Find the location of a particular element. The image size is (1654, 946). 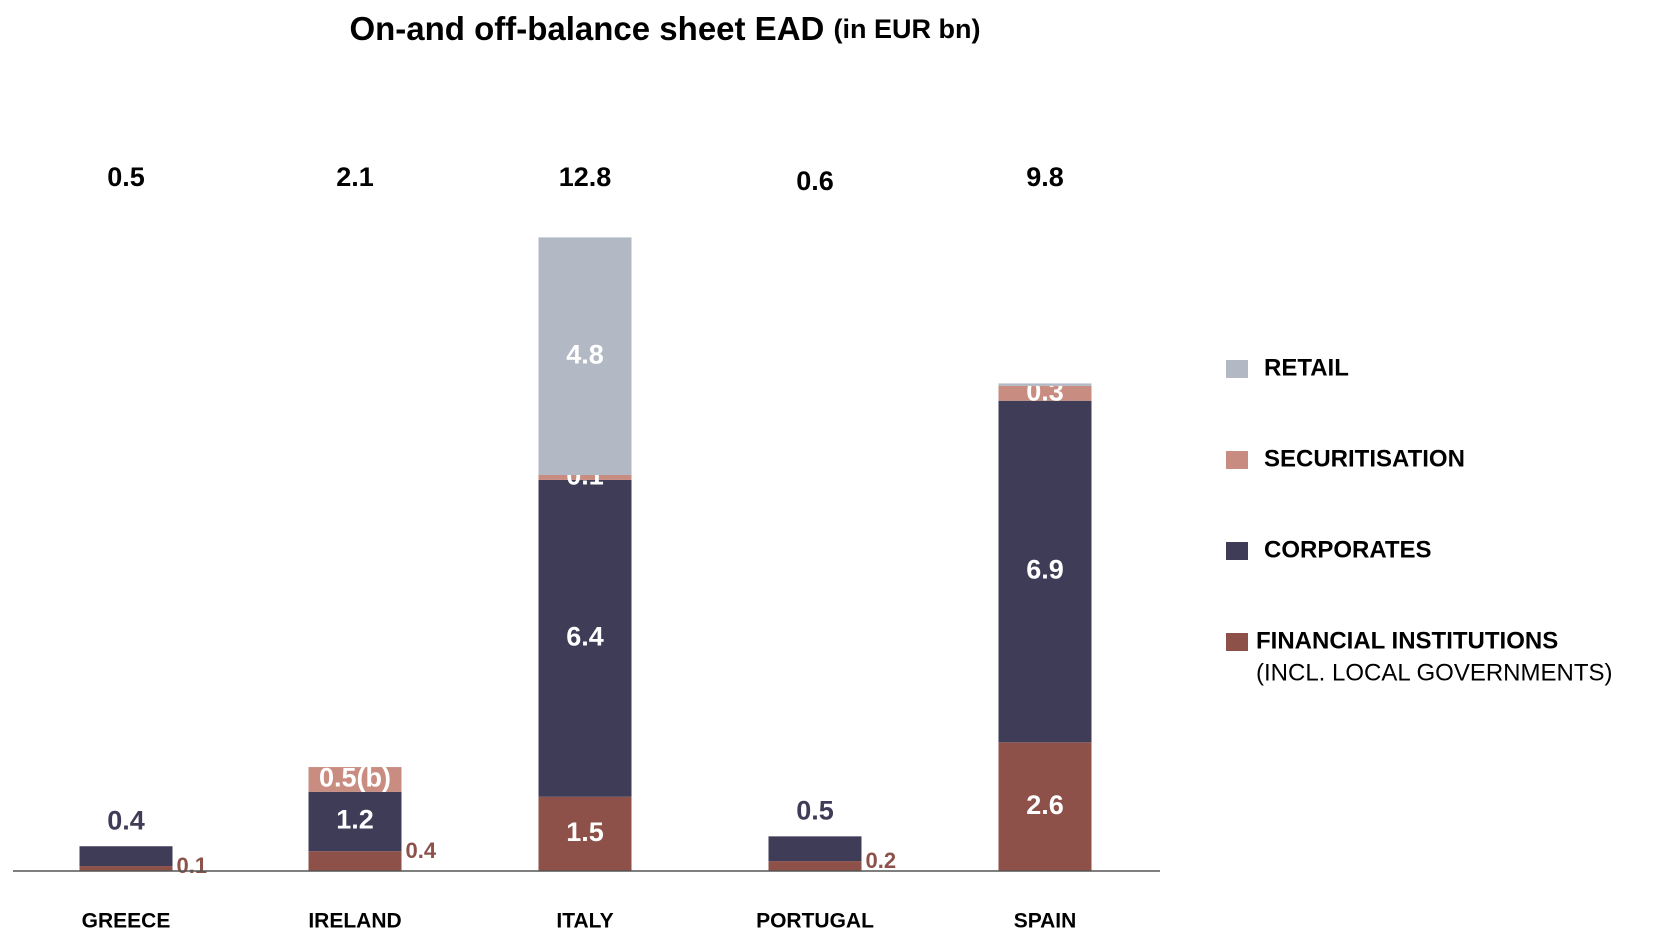

chart-title: On-and off-balance sheet EAD (in EUR bn) is located at coordinates (664, 28).